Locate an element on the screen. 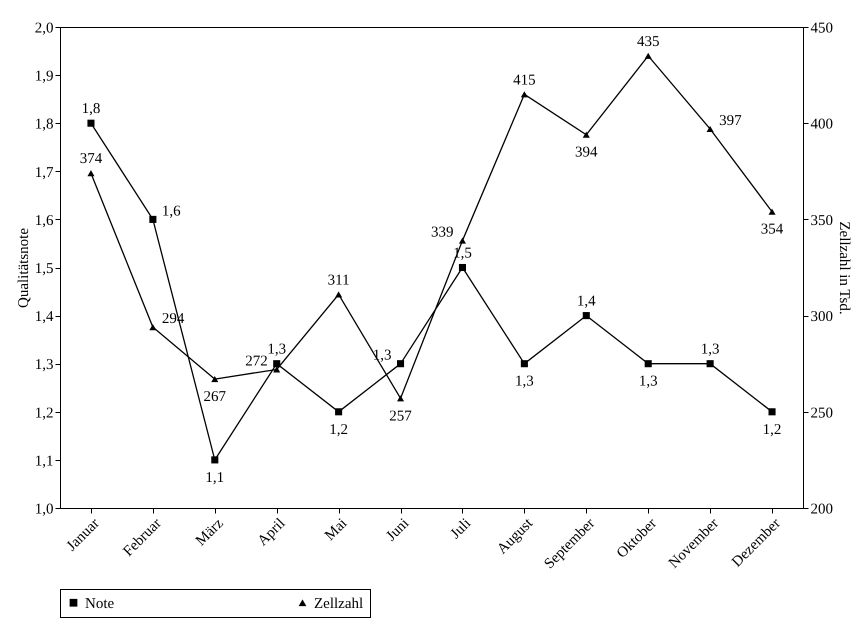  y-tick-label: 1,4 is located at coordinates (44, 317).